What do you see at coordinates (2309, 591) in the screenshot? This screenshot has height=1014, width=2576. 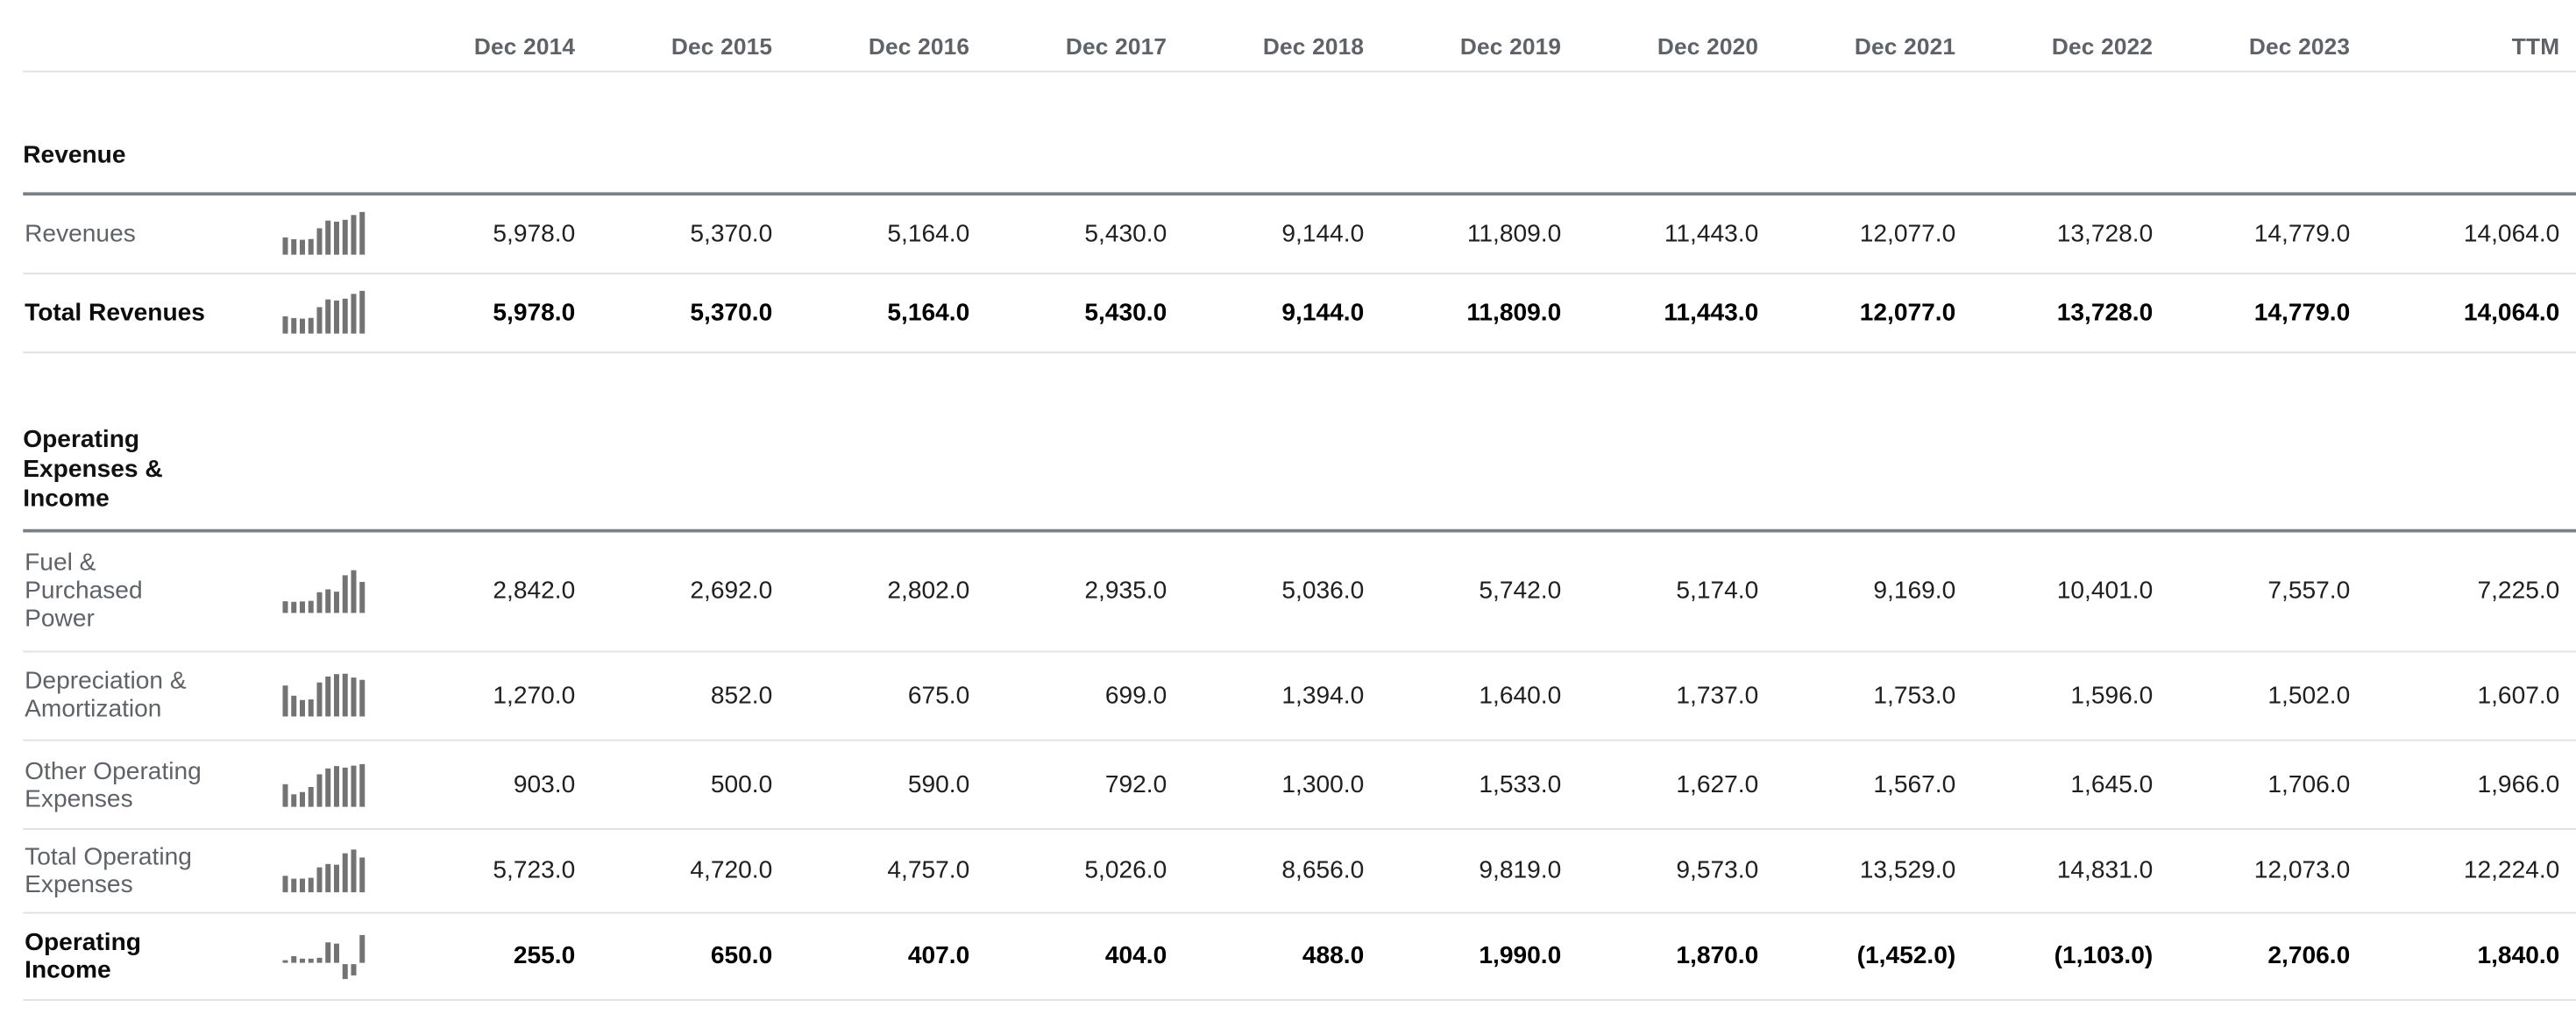 I see `value-cell-dec-2023: 7,557.0` at bounding box center [2309, 591].